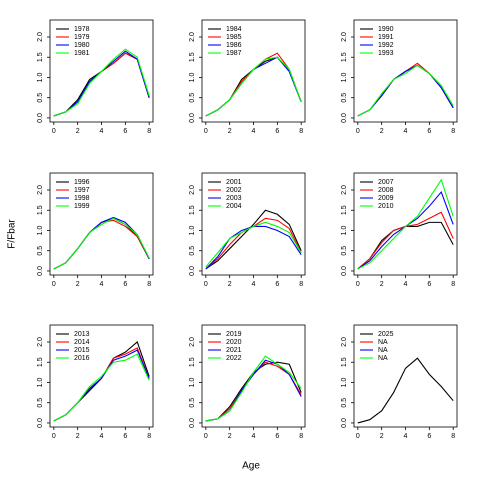  Describe the element at coordinates (234, 29) in the screenshot. I see `legend-label: 1984` at that location.